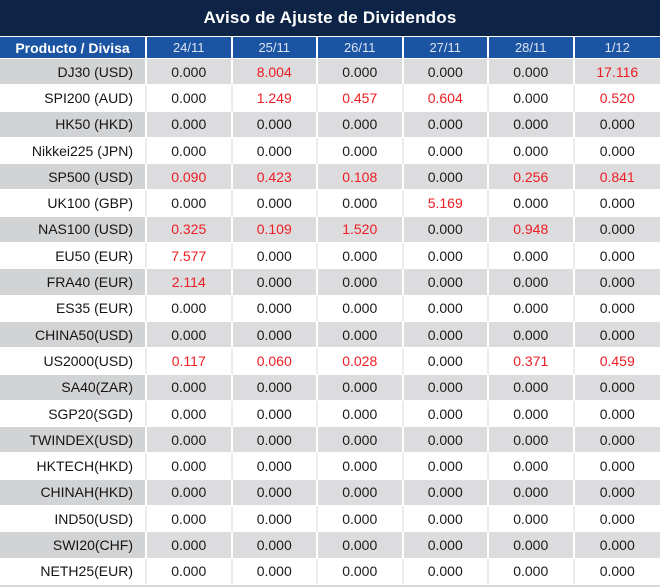 This screenshot has height=587, width=660. I want to click on column-header-date: 28/11, so click(532, 48).